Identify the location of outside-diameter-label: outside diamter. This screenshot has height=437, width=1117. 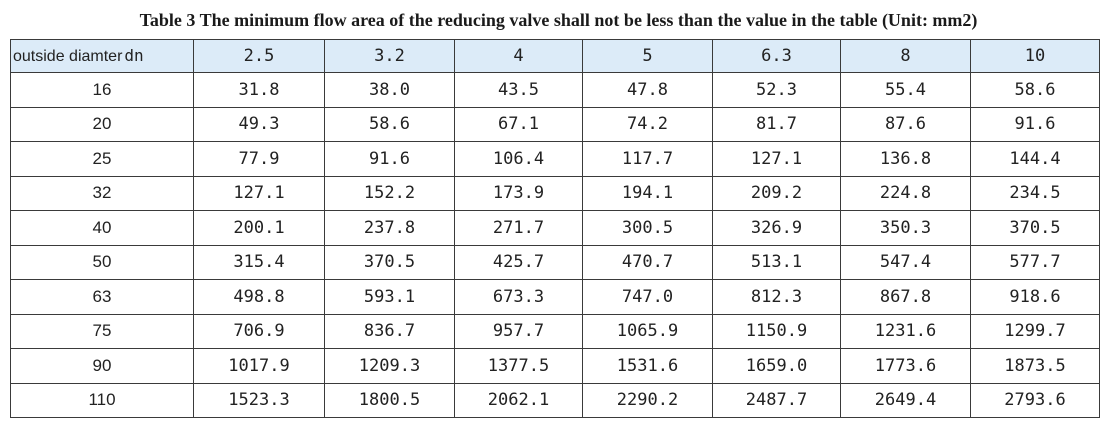
(68, 56).